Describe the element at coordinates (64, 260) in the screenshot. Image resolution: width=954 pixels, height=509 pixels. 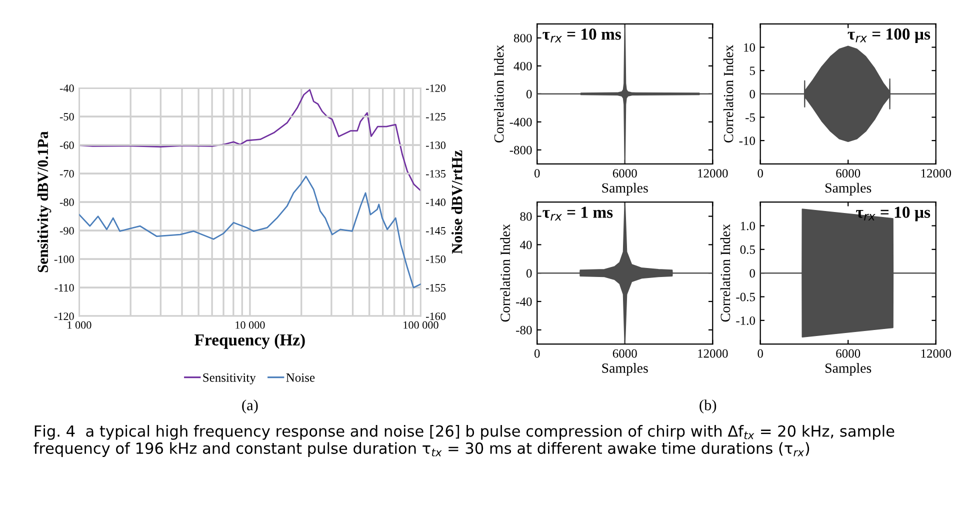
I see `y-tick-label: -100` at that location.